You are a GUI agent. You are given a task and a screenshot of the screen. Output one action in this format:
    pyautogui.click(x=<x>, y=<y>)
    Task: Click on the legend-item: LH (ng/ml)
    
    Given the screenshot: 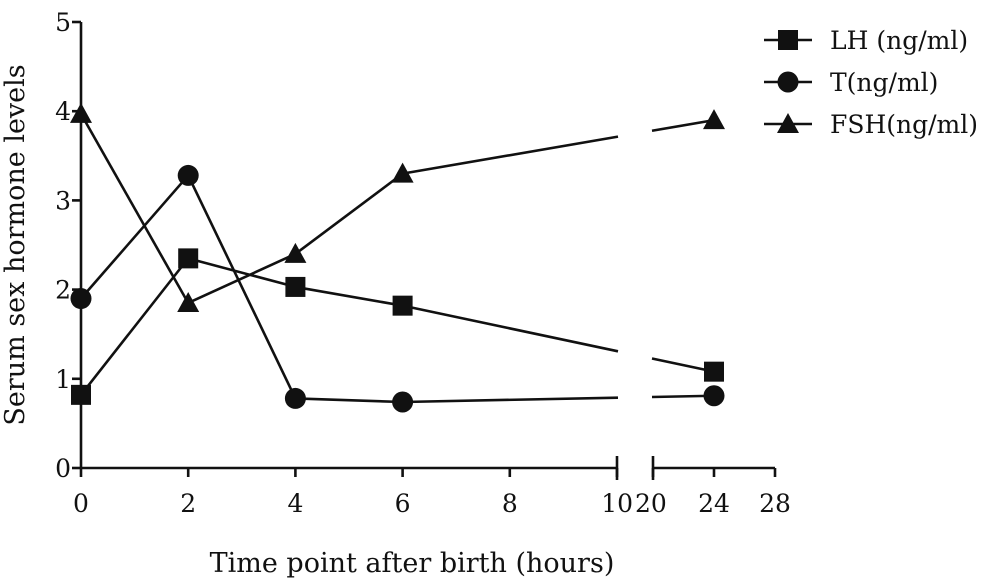 What is the action you would take?
    pyautogui.click(x=866, y=40)
    